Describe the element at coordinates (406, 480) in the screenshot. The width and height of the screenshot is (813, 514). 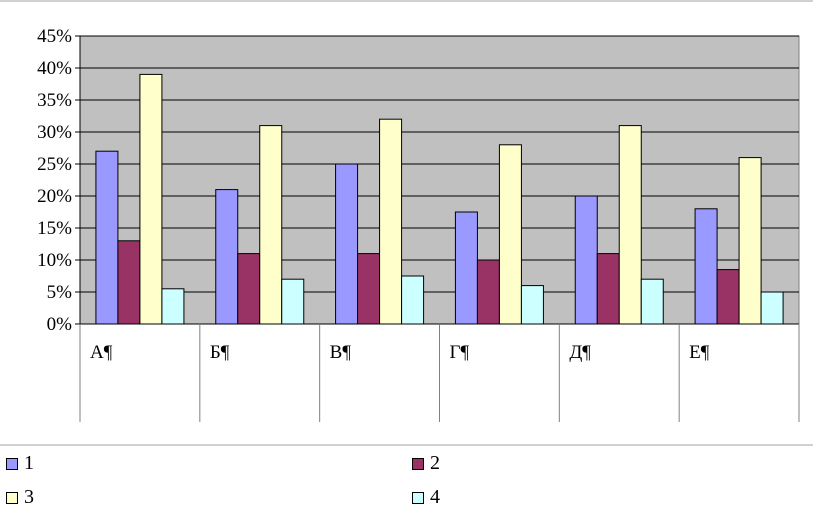
I see `legend: 1 2 3 4` at that location.